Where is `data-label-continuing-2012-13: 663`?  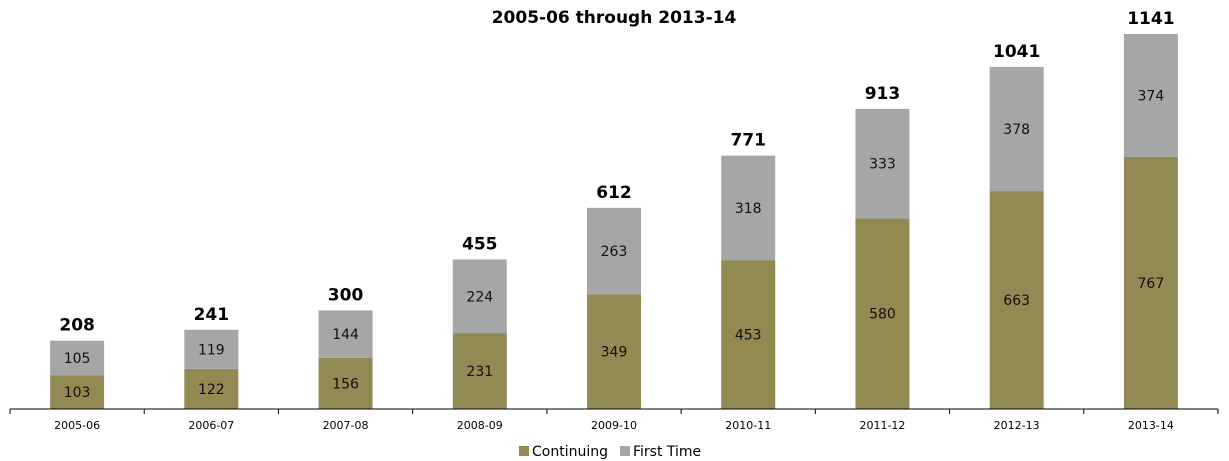 data-label-continuing-2012-13: 663 is located at coordinates (1016, 301).